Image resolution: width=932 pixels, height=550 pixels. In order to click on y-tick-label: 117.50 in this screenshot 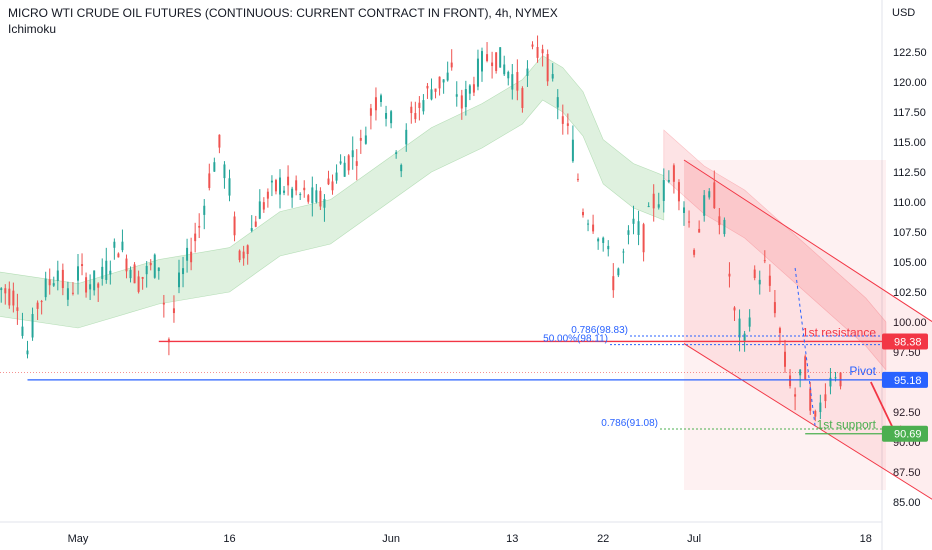, I will do `click(909, 113)`.